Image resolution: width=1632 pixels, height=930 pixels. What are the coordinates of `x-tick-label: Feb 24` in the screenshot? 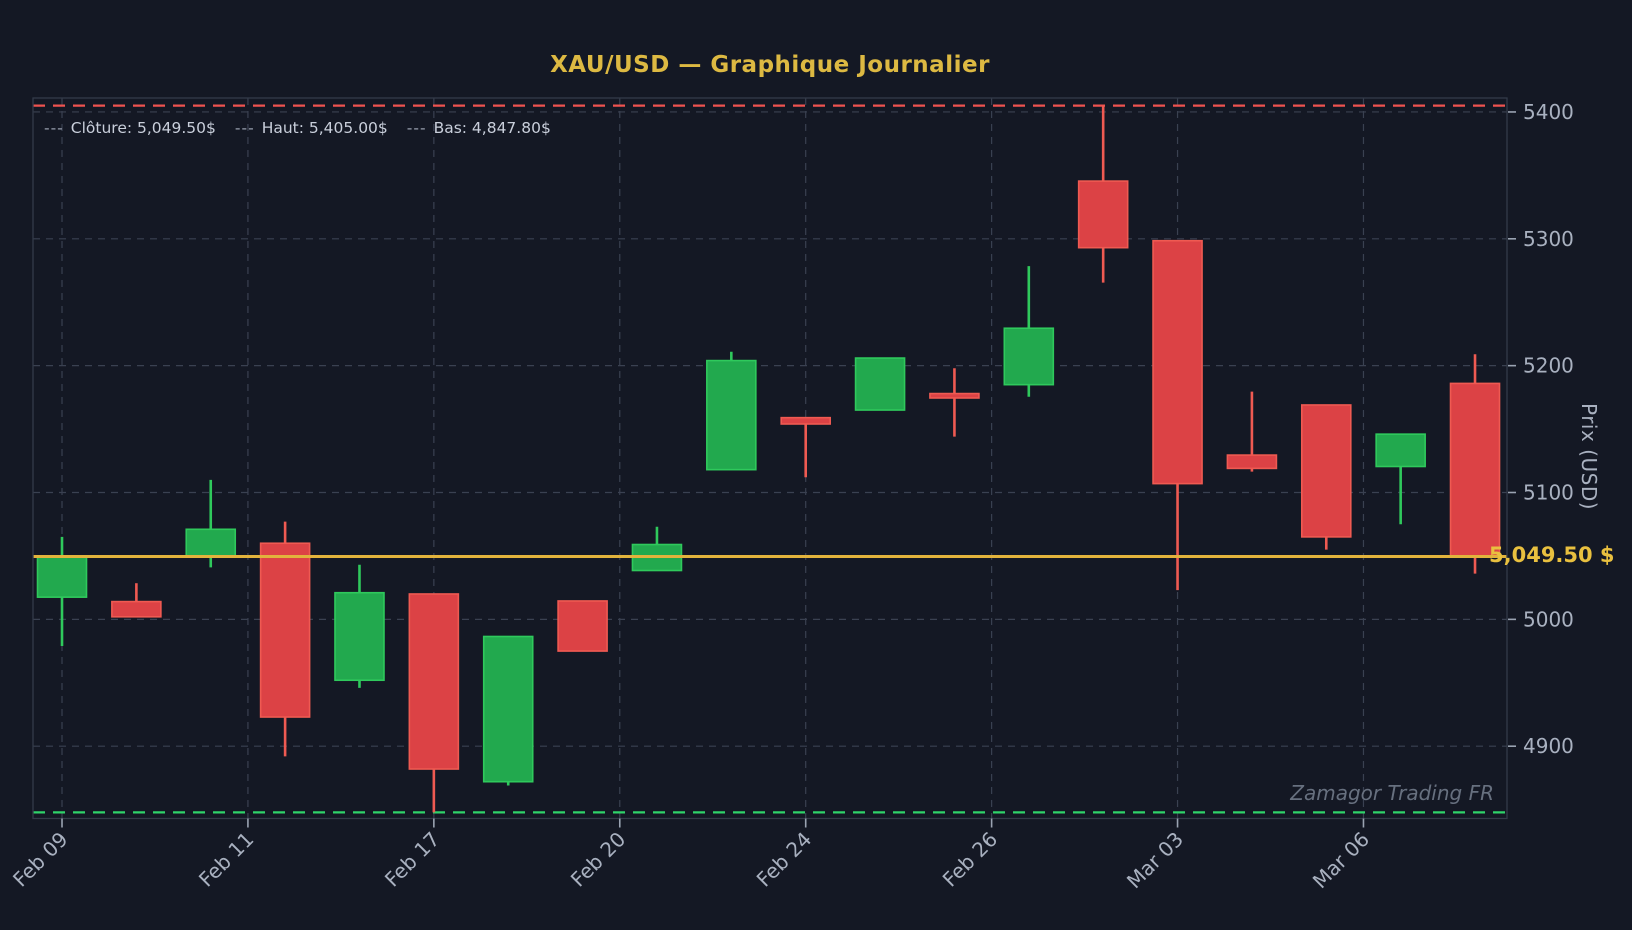 It's located at (784, 859).